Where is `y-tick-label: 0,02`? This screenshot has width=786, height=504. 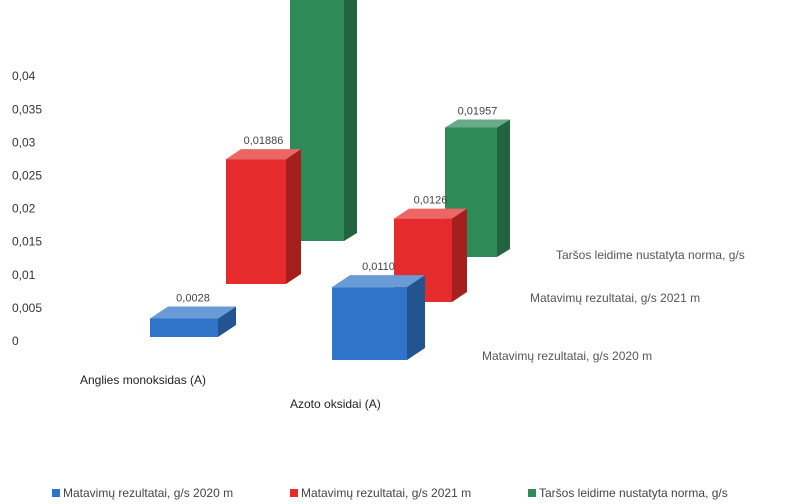 y-tick-label: 0,02 is located at coordinates (24, 209).